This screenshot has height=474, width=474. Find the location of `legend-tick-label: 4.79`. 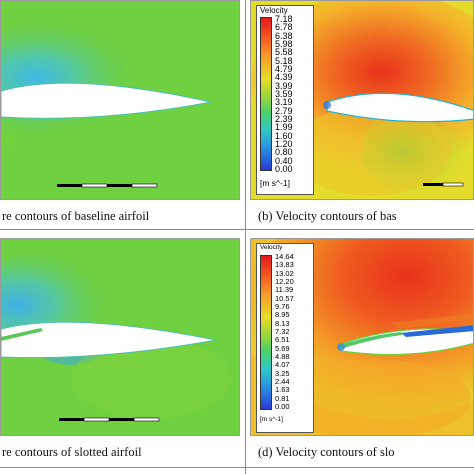

legend-tick-label: 4.79 is located at coordinates (284, 69).